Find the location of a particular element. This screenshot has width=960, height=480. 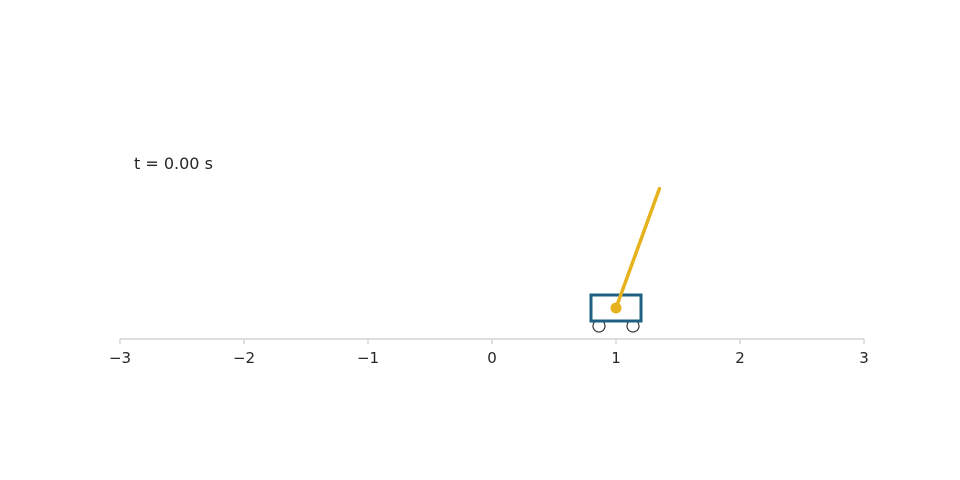

tick-label: 0 is located at coordinates (492, 358).